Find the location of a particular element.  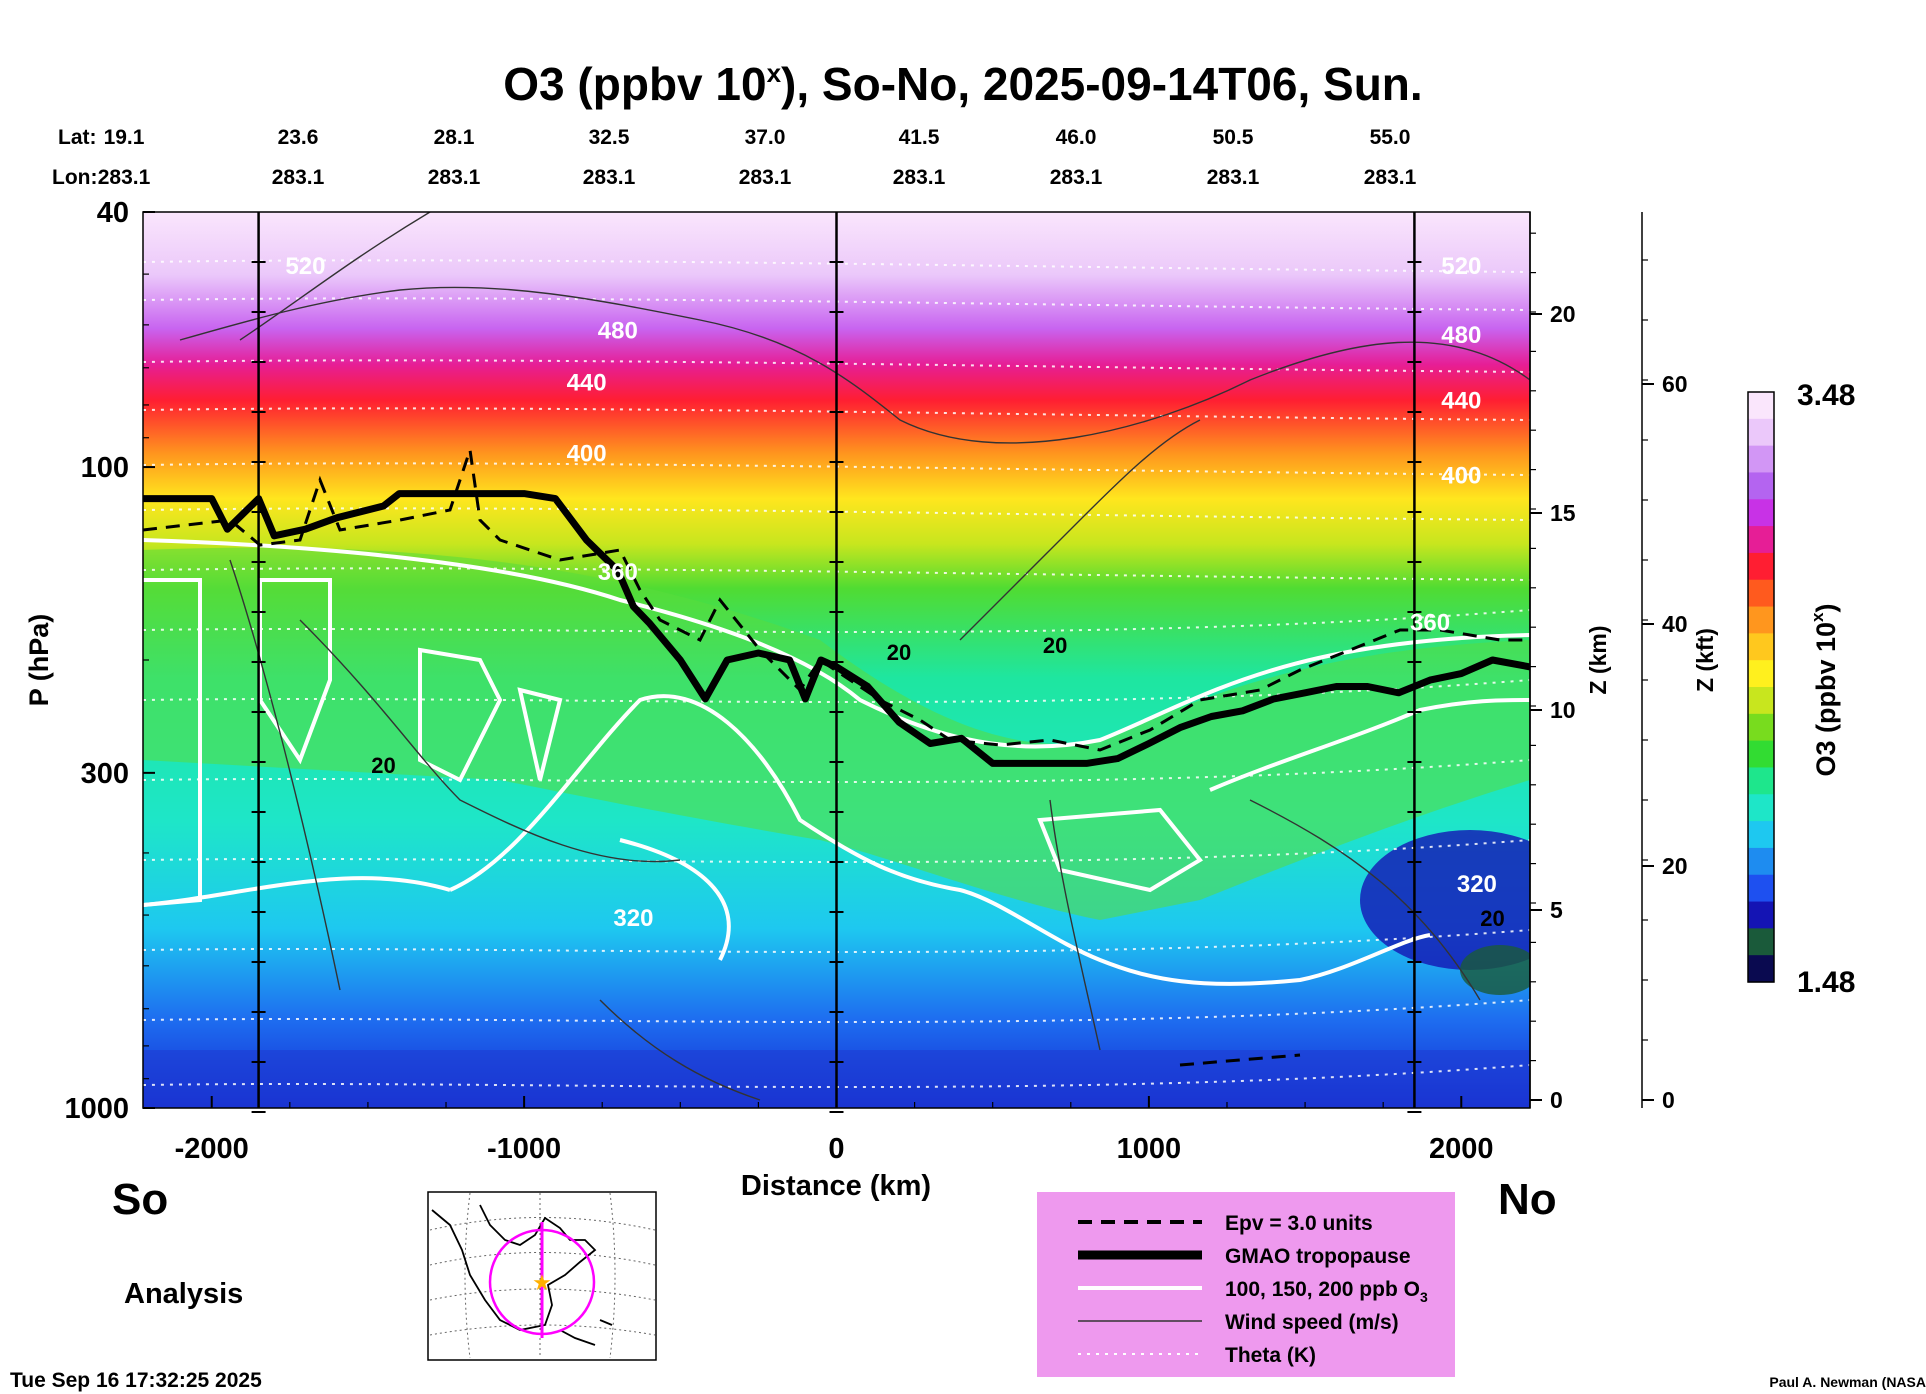

lat-value: 41.5 is located at coordinates (919, 137).